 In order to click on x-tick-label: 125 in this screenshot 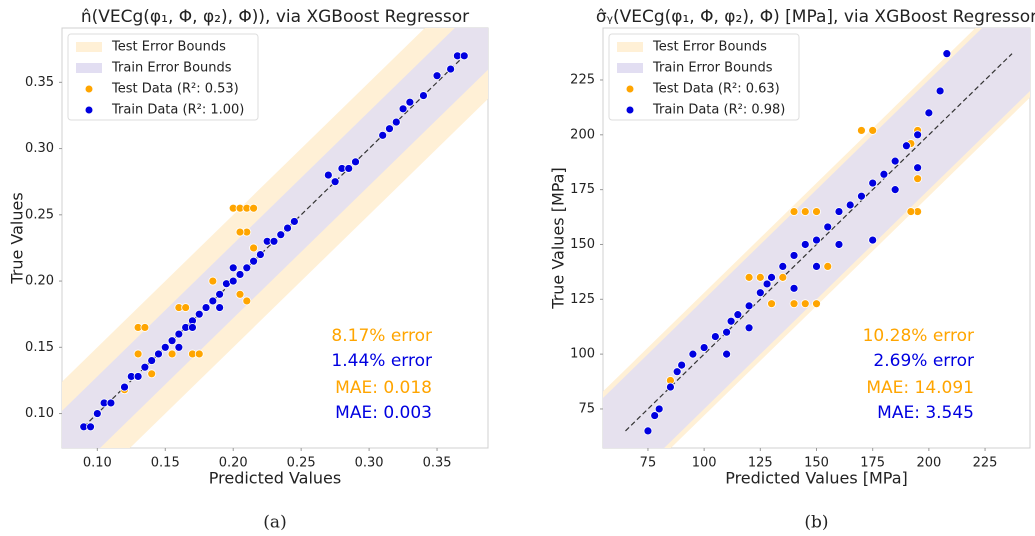, I will do `click(760, 463)`.